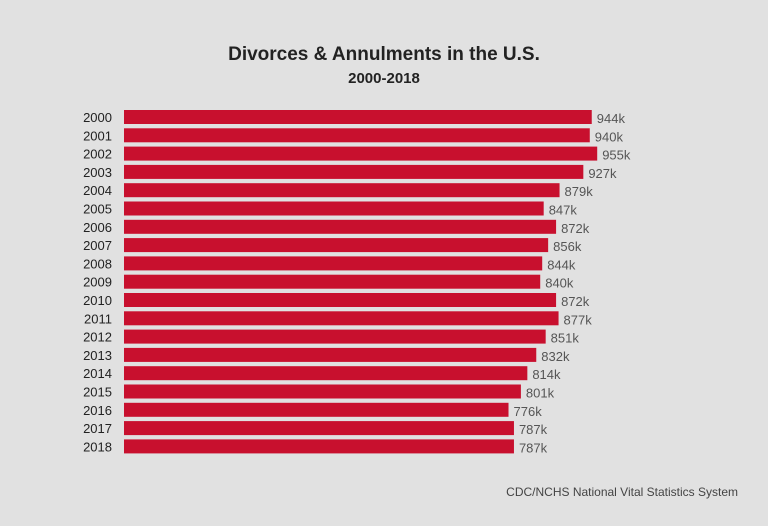  What do you see at coordinates (611, 118) in the screenshot?
I see `data-label: 944k` at bounding box center [611, 118].